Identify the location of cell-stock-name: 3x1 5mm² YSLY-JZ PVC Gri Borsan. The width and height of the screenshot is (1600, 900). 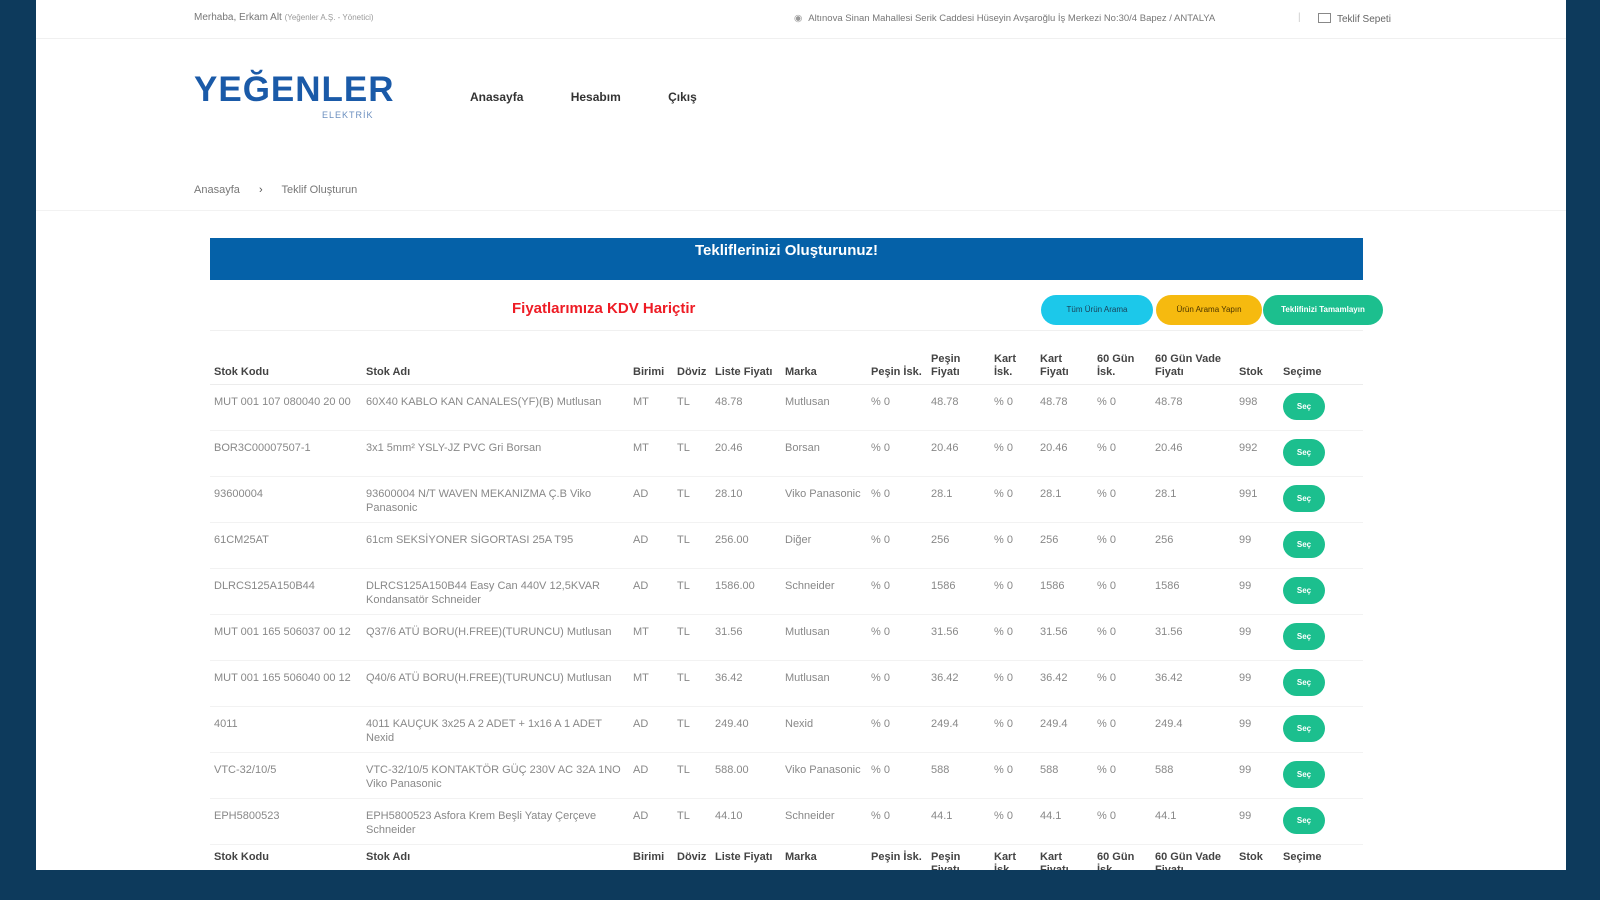
(495, 453).